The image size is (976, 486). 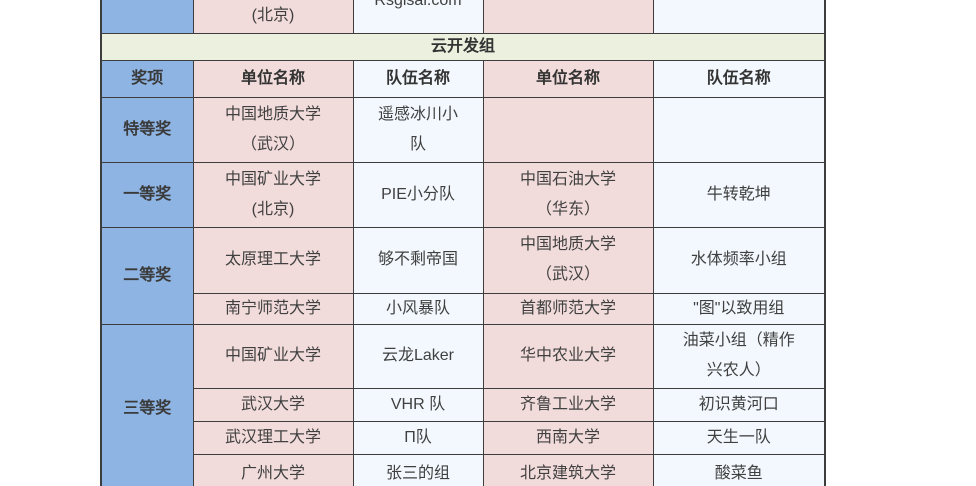 What do you see at coordinates (418, 308) in the screenshot?
I see `team-cell: 小风暴队` at bounding box center [418, 308].